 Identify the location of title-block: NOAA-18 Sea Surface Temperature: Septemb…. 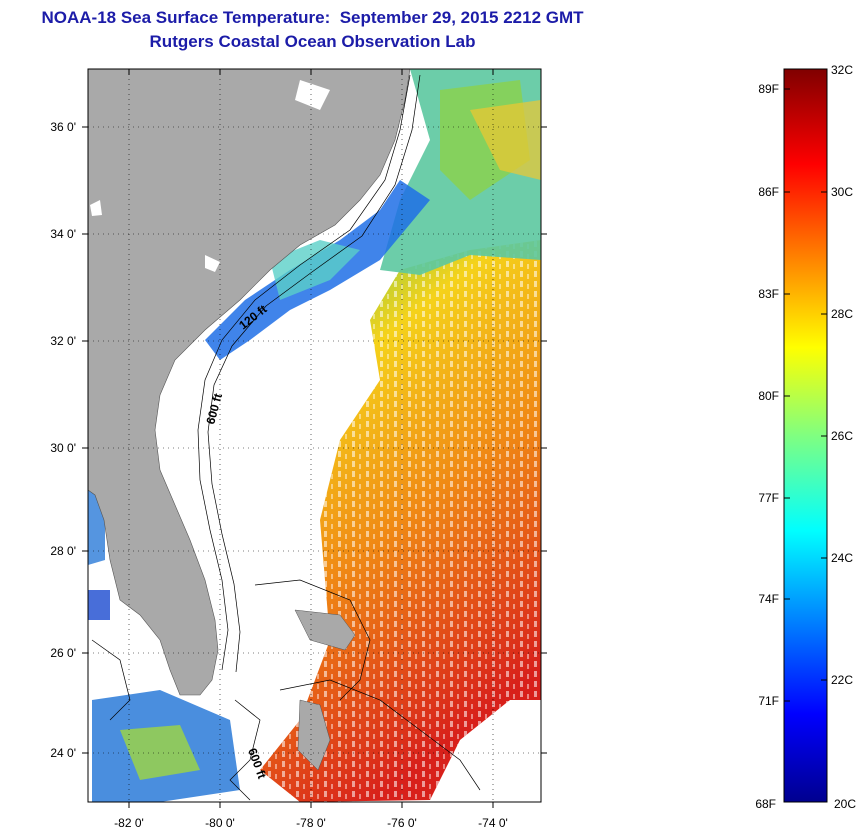
(312, 30).